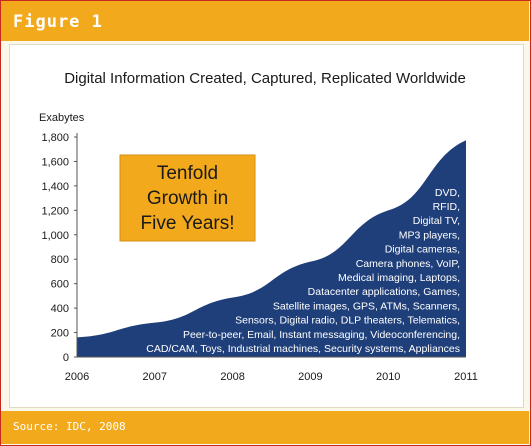 This screenshot has height=446, width=531. What do you see at coordinates (55, 162) in the screenshot?
I see `y-tick-label: 1,600` at bounding box center [55, 162].